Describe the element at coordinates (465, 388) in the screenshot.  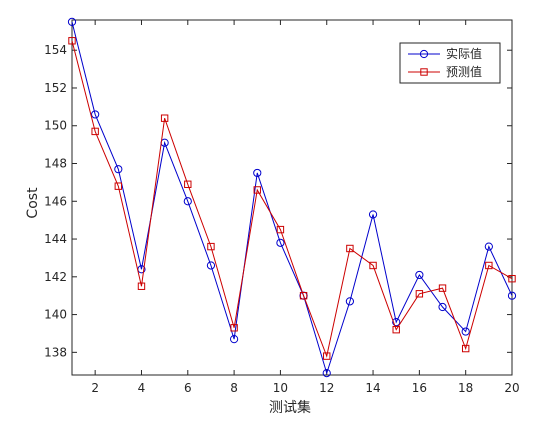
I see `x-tick-label: 18` at that location.